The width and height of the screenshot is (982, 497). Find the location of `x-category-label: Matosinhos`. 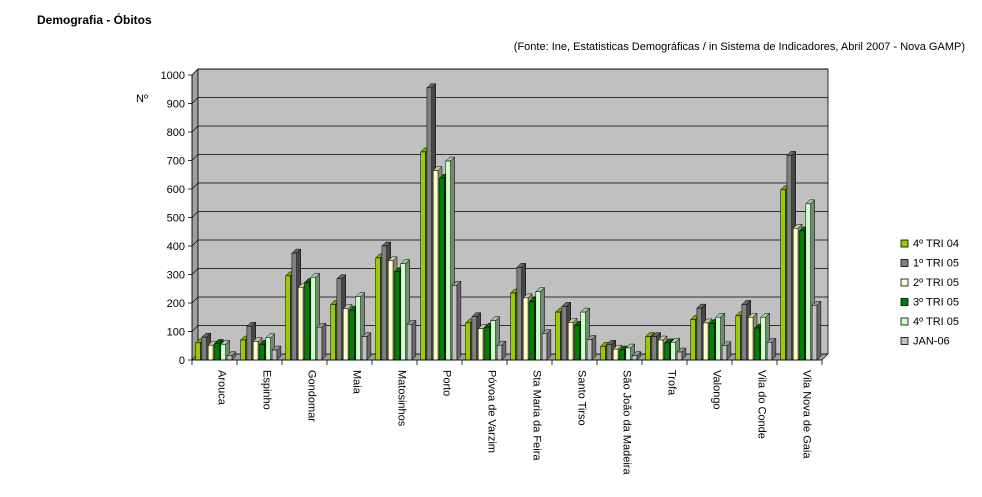

x-category-label: Matosinhos is located at coordinates (402, 398).